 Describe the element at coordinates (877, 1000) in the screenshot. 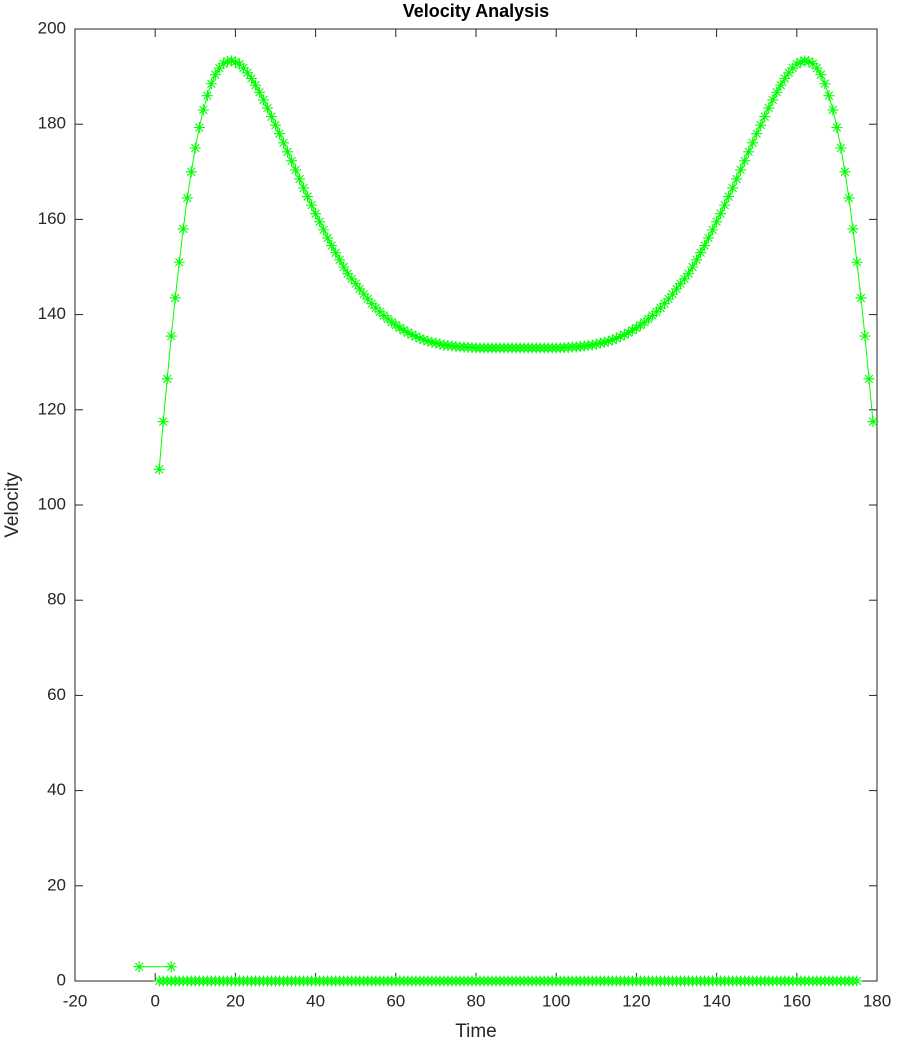

I see `x-tick-label: 180` at that location.